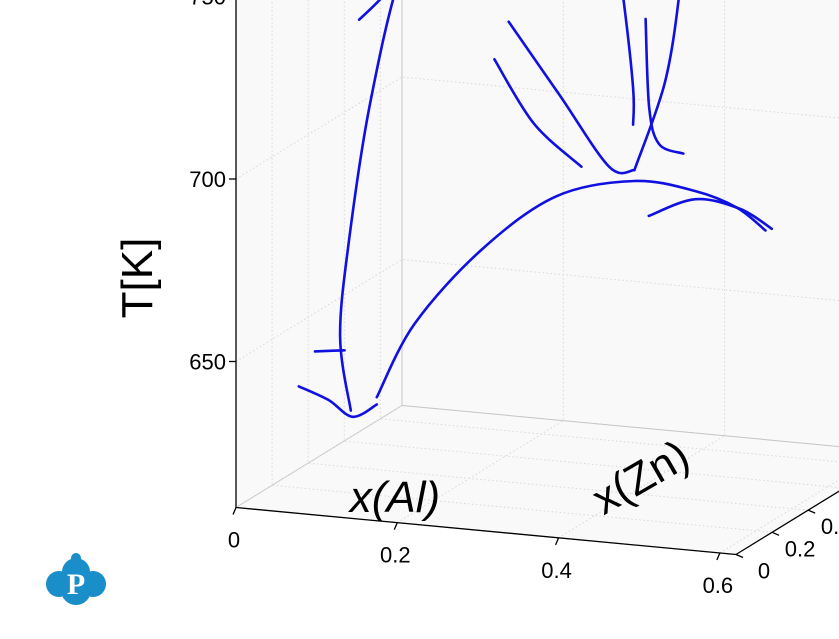  What do you see at coordinates (486, 531) in the screenshot?
I see `x-axis-line` at bounding box center [486, 531].